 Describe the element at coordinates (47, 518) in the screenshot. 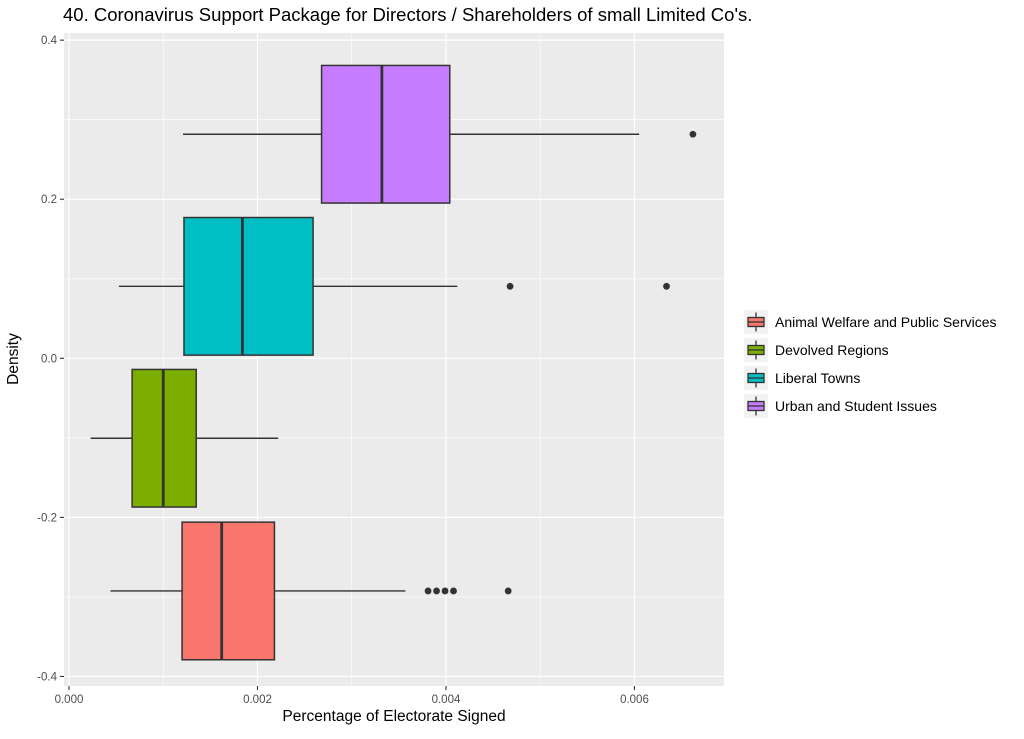

I see `y-tick-label: -0.2` at that location.